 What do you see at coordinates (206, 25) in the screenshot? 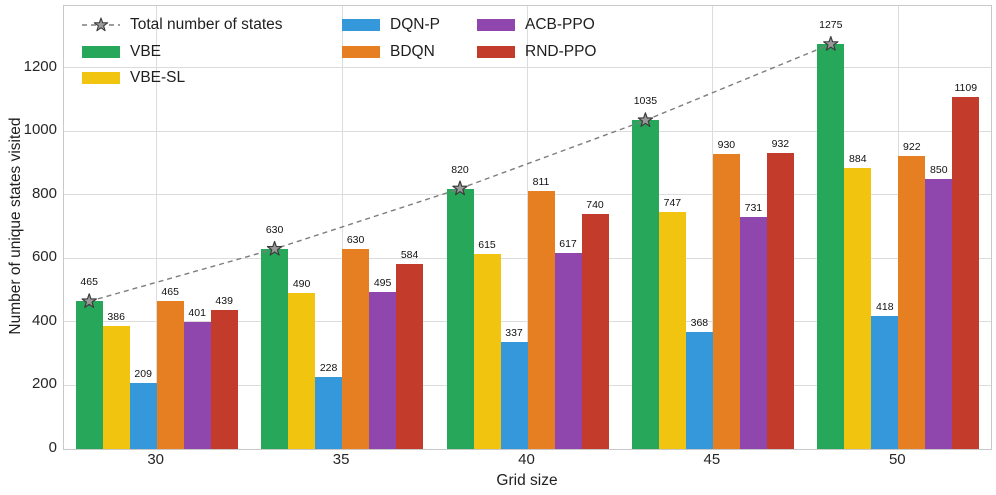
I see `legend-label: Total number of states` at bounding box center [206, 25].